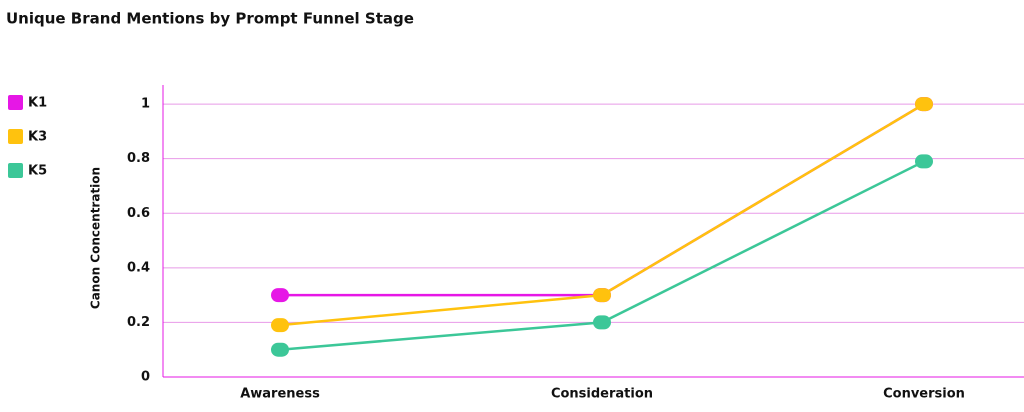 The height and width of the screenshot is (412, 1024). What do you see at coordinates (37, 103) in the screenshot?
I see `legend-label: K1` at bounding box center [37, 103].